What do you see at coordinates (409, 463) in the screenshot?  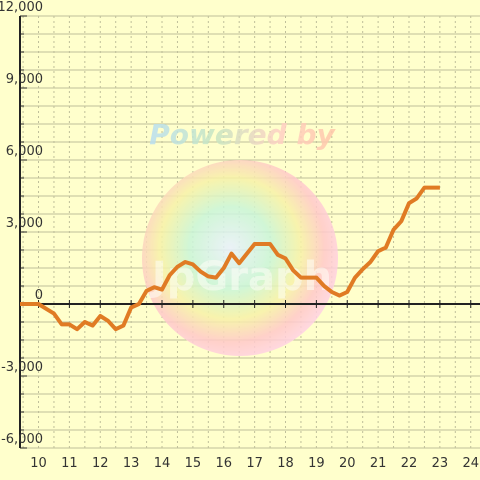 I see `x-tick-label: 22` at bounding box center [409, 463].